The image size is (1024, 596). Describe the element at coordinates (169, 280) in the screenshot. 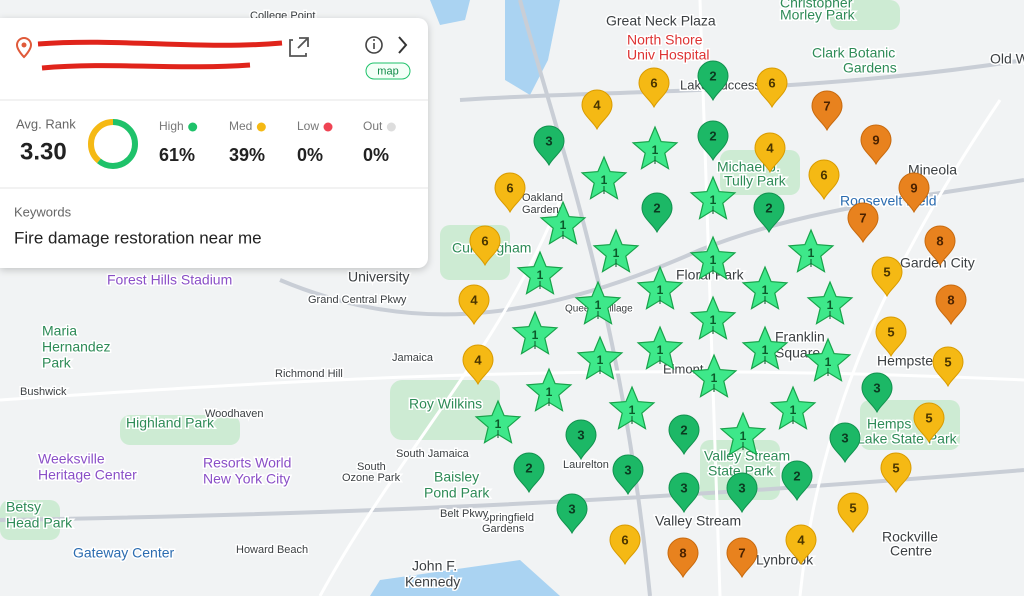

I see `place-label: Forest Hills Stadium` at that location.